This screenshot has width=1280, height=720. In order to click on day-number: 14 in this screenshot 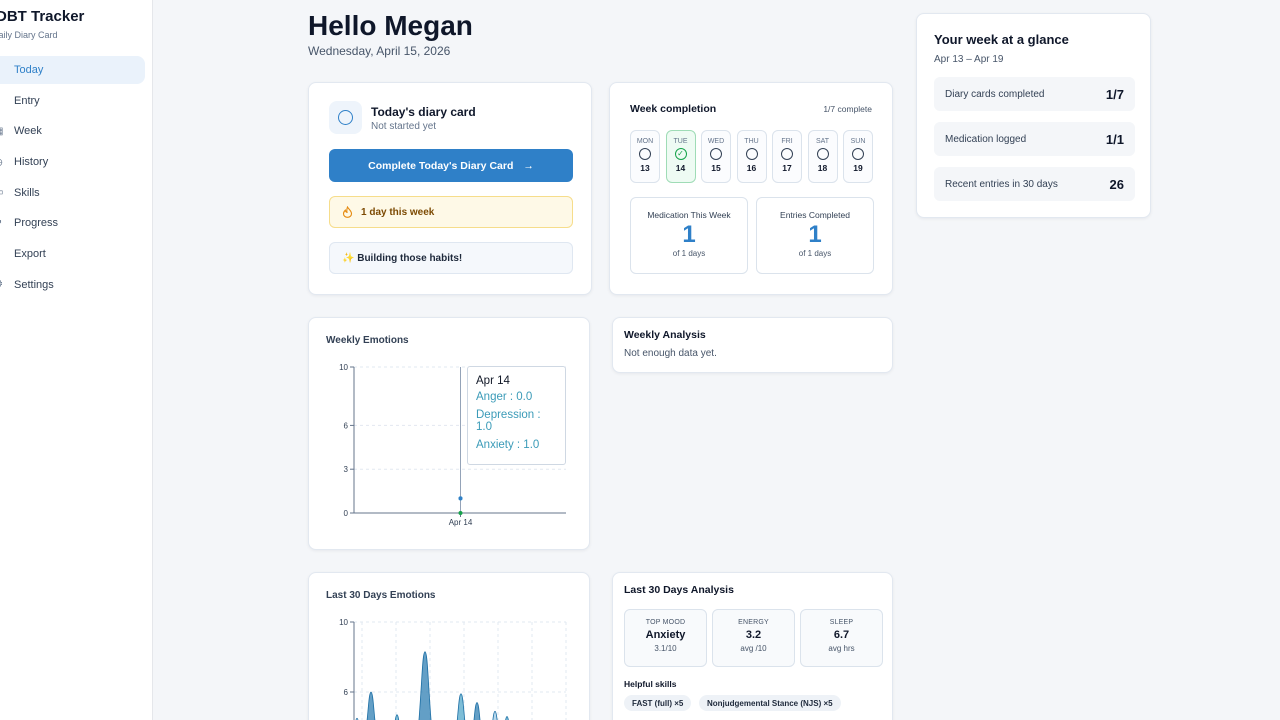, I will do `click(680, 168)`.